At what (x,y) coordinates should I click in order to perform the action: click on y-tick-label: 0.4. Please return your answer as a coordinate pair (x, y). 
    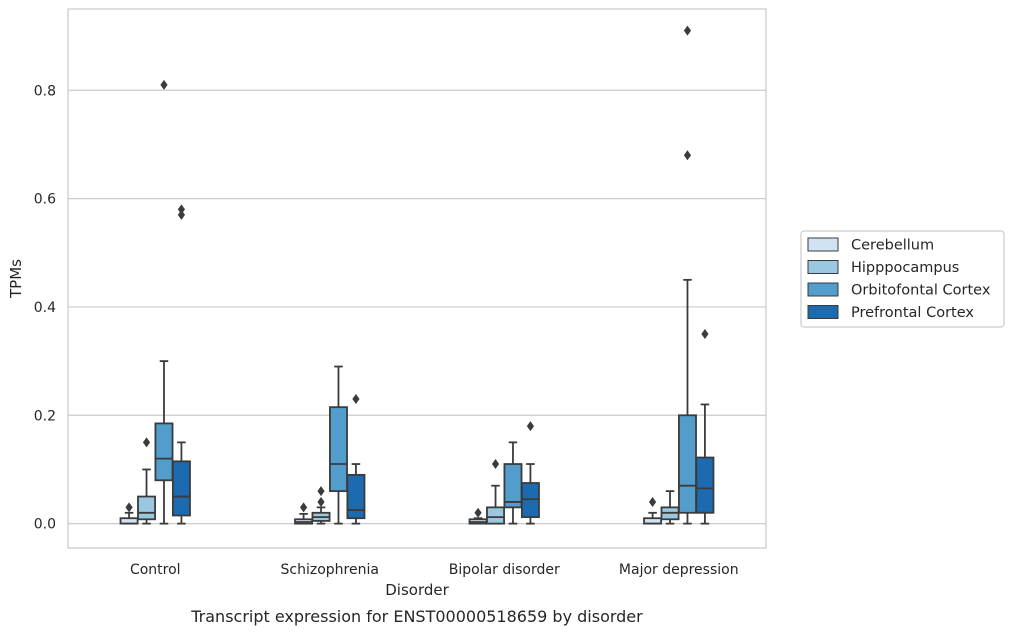
    Looking at the image, I should click on (45, 308).